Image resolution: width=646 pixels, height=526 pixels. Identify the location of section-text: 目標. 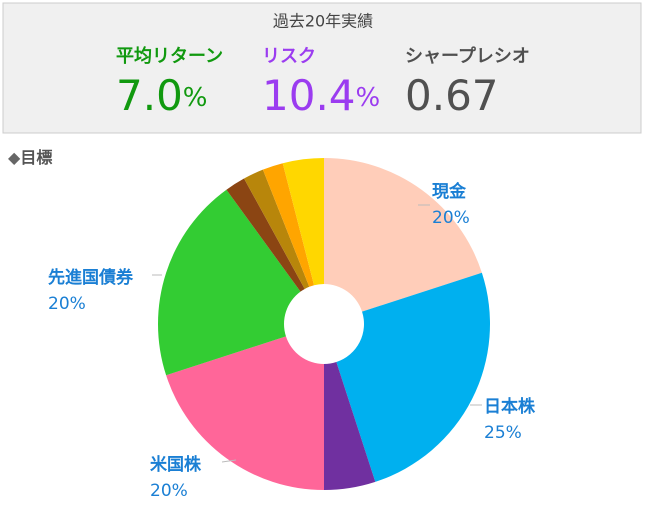
(36, 157).